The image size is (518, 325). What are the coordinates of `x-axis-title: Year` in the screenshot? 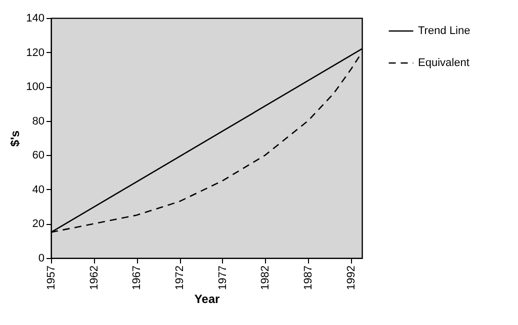 It's located at (207, 299).